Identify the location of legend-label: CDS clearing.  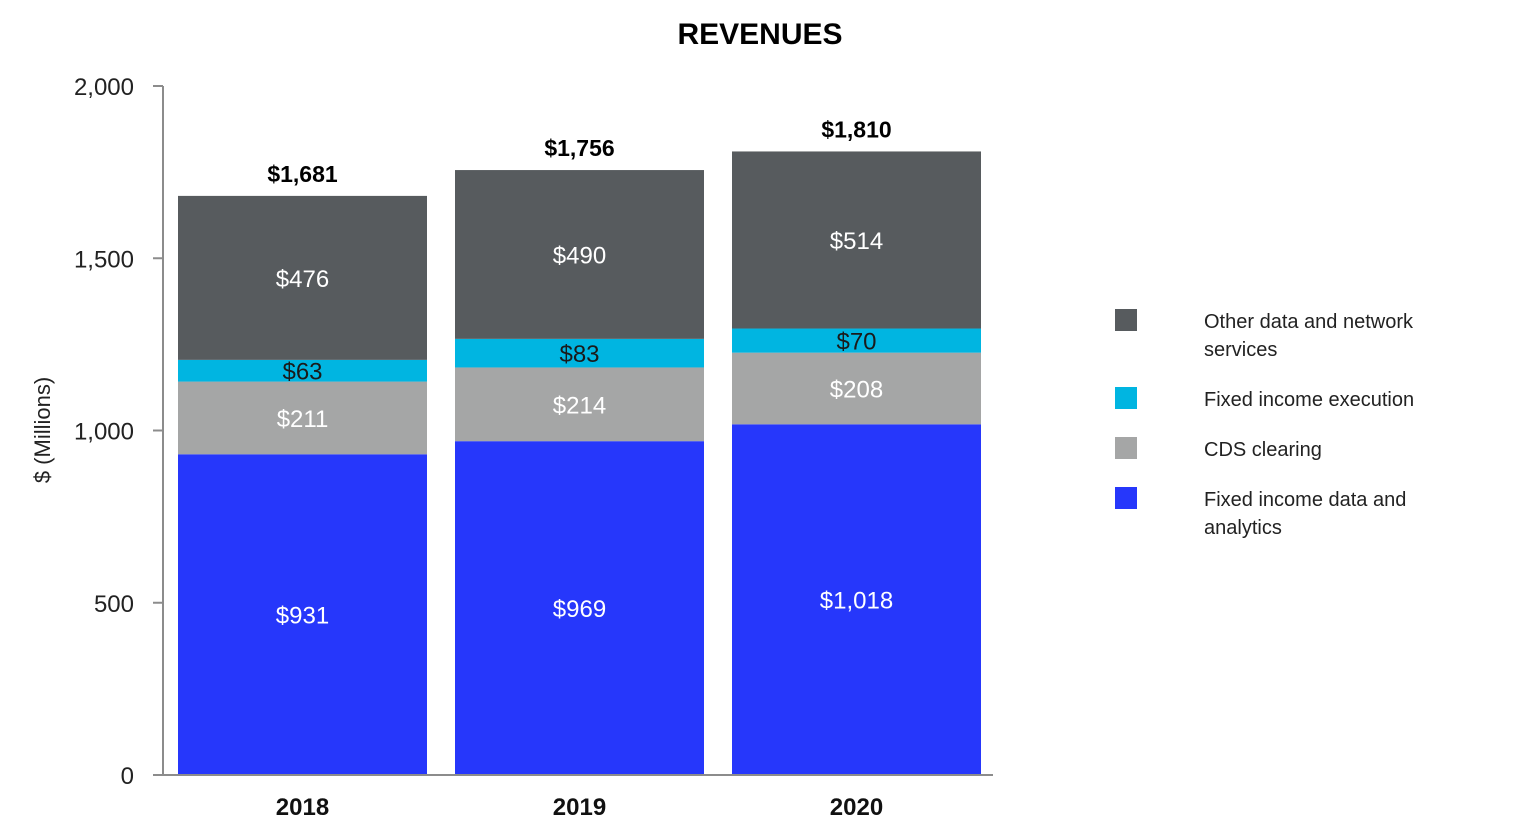
(1263, 450).